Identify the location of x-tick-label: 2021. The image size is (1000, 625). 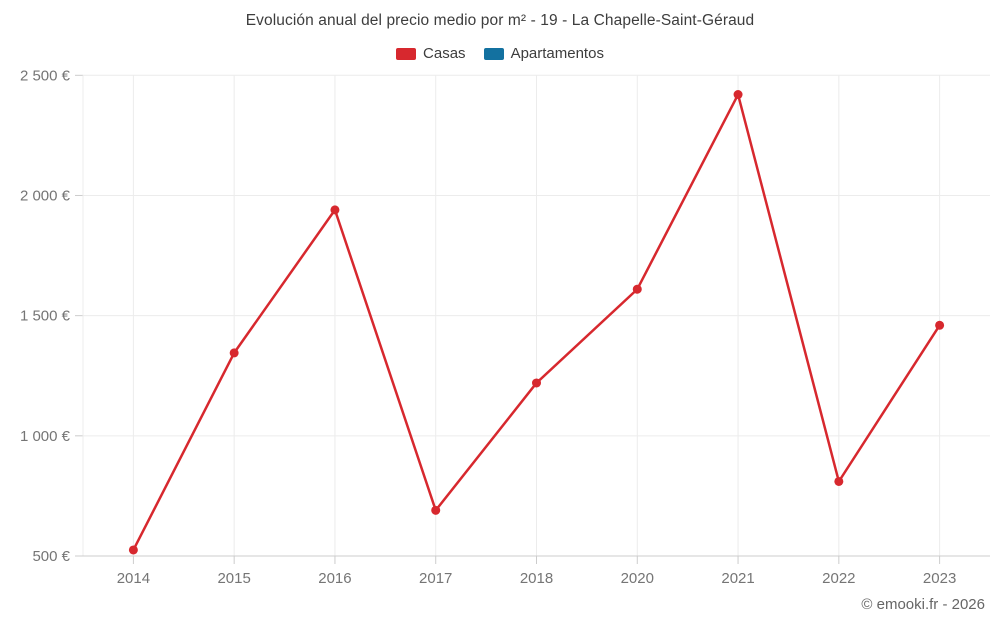
(737, 578).